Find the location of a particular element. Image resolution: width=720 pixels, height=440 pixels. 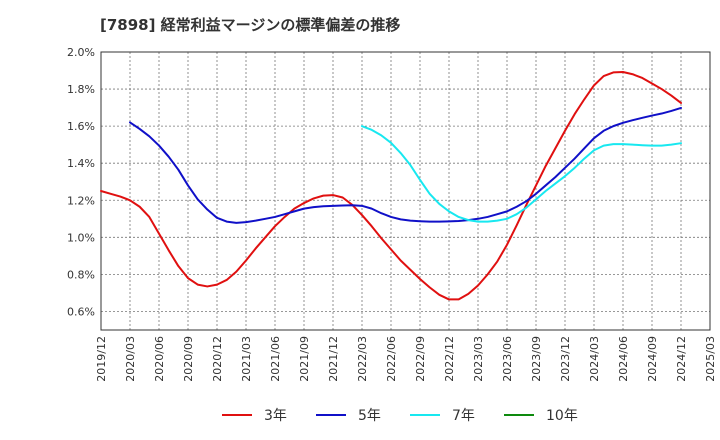

x-tick-label: 2020/09 is located at coordinates (188, 359).